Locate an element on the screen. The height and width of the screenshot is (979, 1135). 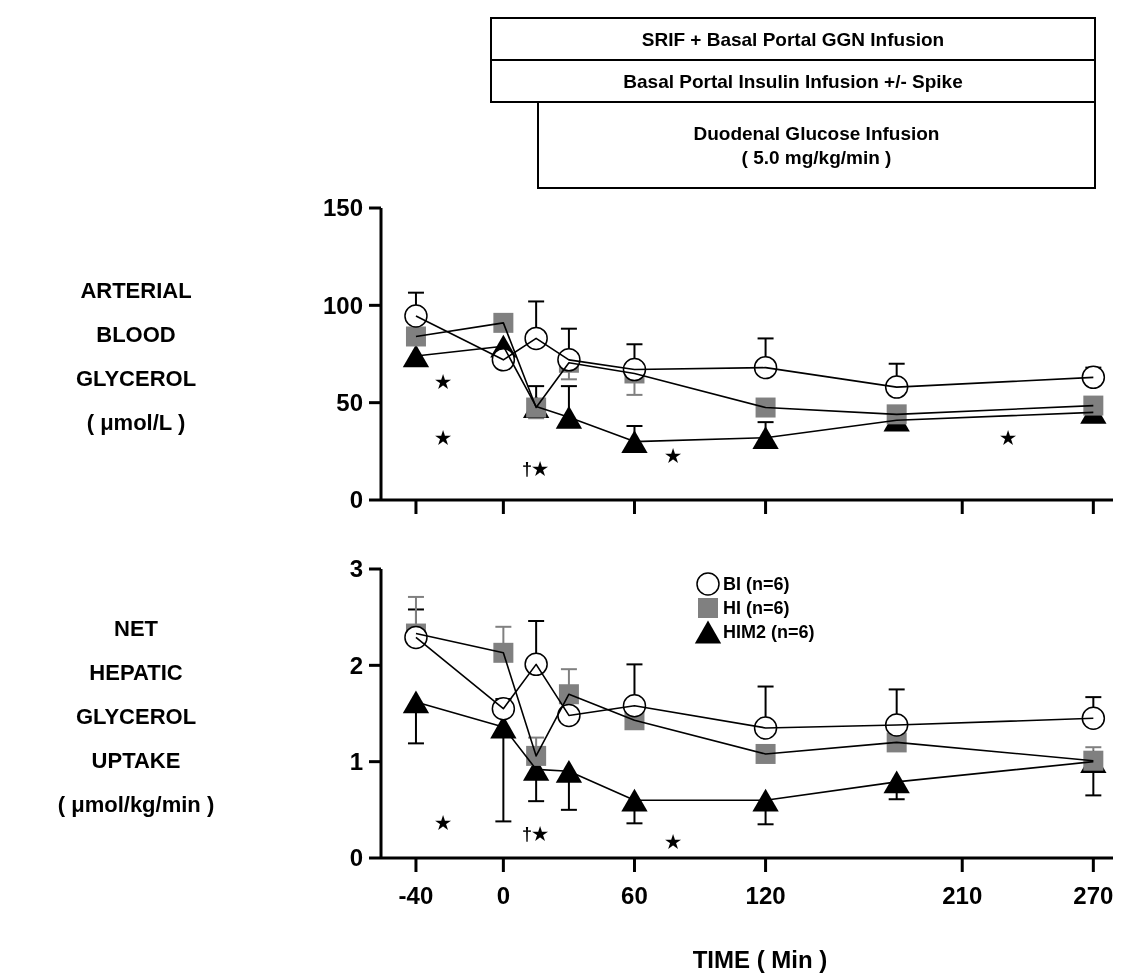
legend-label: HIM2 (n=6) is located at coordinates (769, 632).